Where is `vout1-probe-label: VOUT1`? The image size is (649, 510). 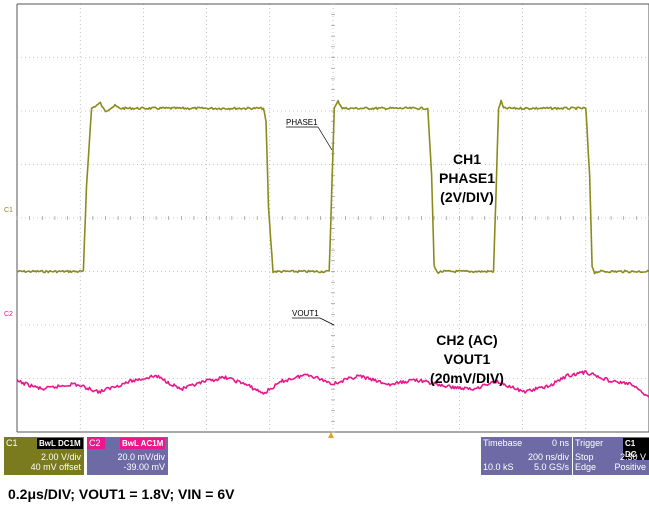 vout1-probe-label: VOUT1 is located at coordinates (305, 313).